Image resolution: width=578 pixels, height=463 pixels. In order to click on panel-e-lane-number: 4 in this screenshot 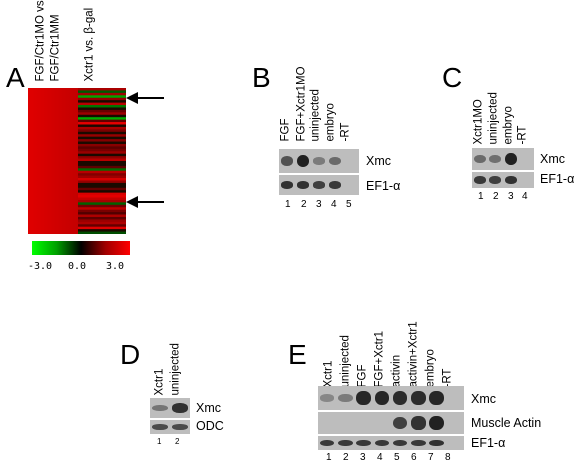, I will do `click(380, 457)`.